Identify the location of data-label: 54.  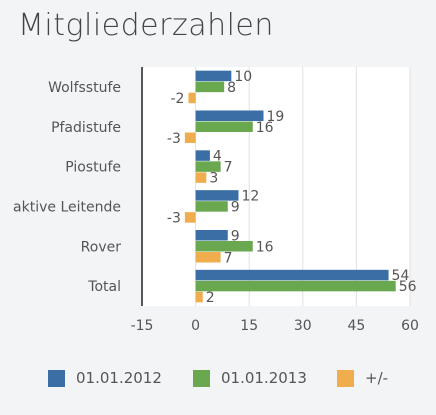
(401, 276).